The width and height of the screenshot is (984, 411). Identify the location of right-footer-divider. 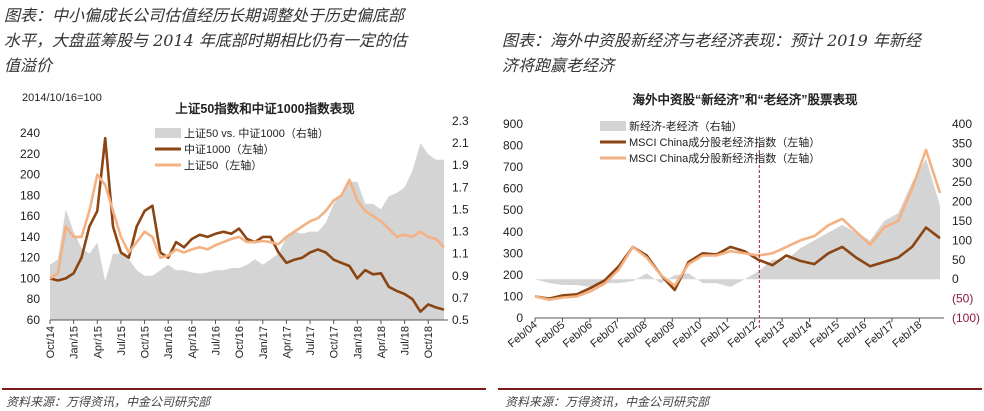
(740, 389).